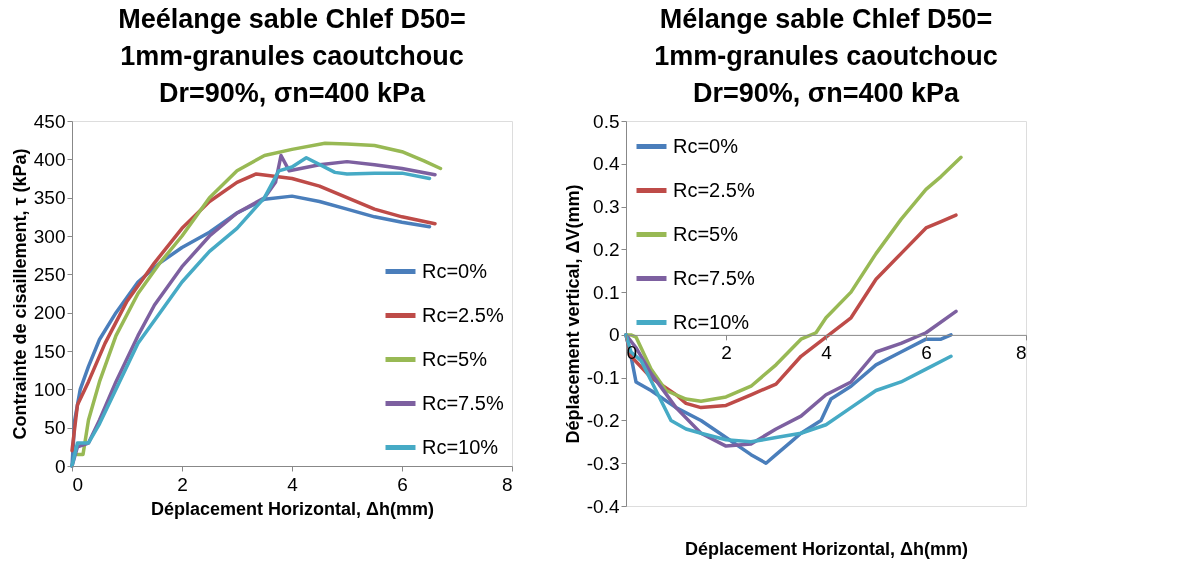  Describe the element at coordinates (49, 236) in the screenshot. I see `y-tick-label: 300` at that location.